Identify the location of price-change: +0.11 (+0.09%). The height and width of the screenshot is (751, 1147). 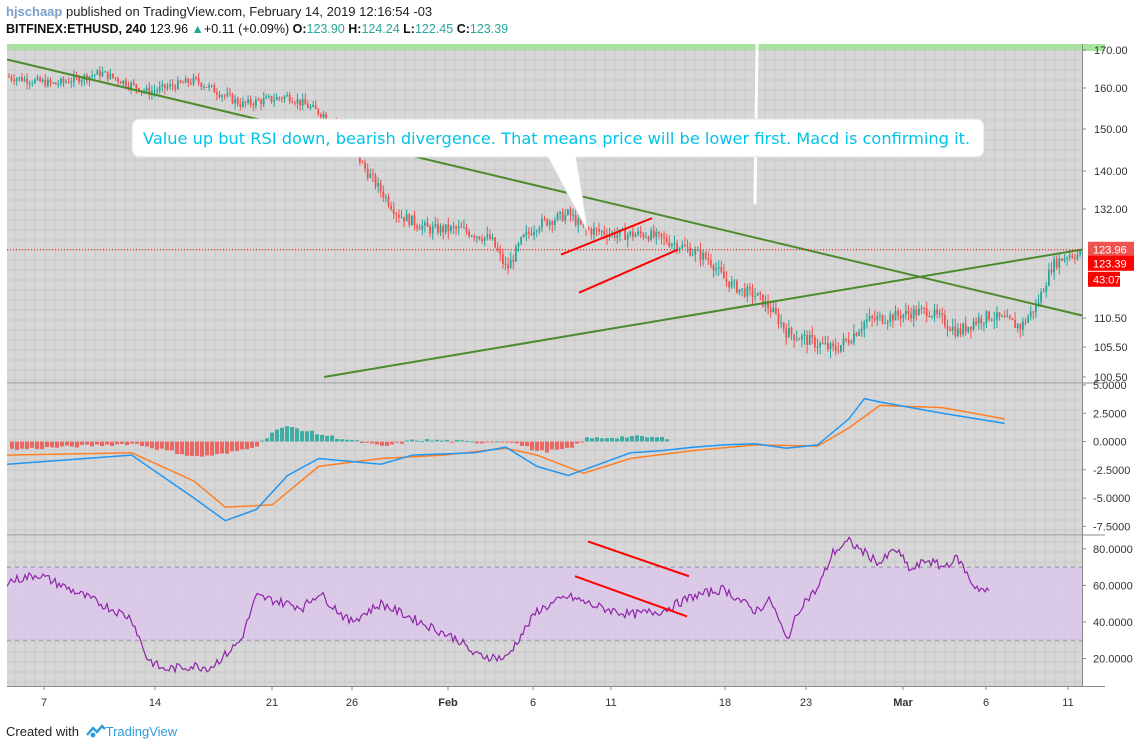
(246, 29).